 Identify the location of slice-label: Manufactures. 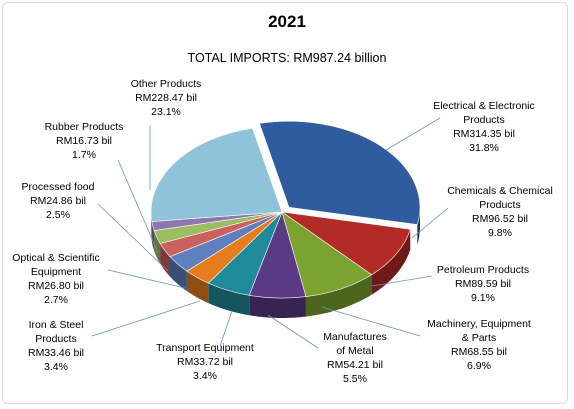
(355, 337).